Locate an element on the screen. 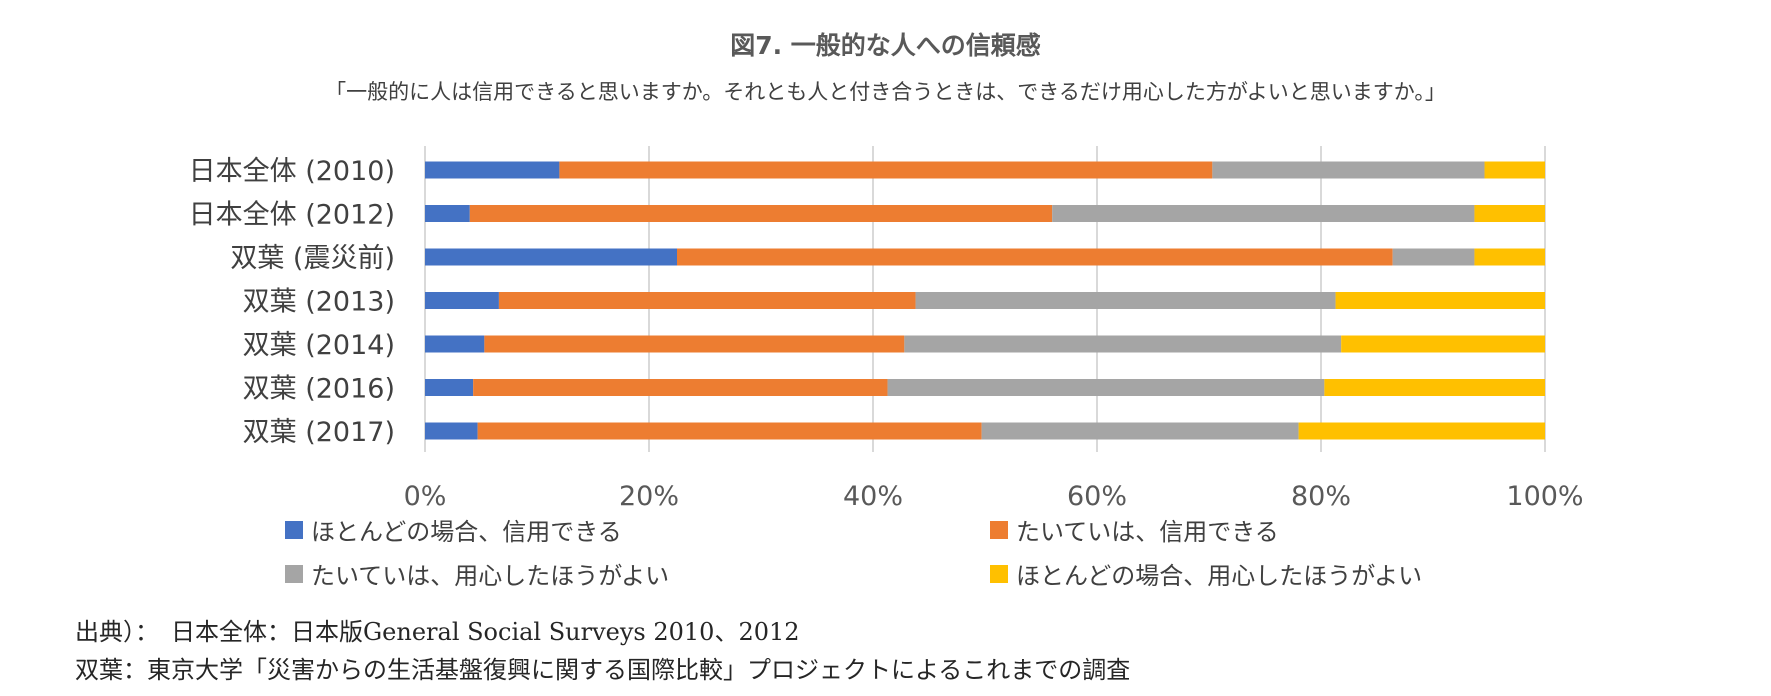  x-tick-label: 20% is located at coordinates (649, 496).